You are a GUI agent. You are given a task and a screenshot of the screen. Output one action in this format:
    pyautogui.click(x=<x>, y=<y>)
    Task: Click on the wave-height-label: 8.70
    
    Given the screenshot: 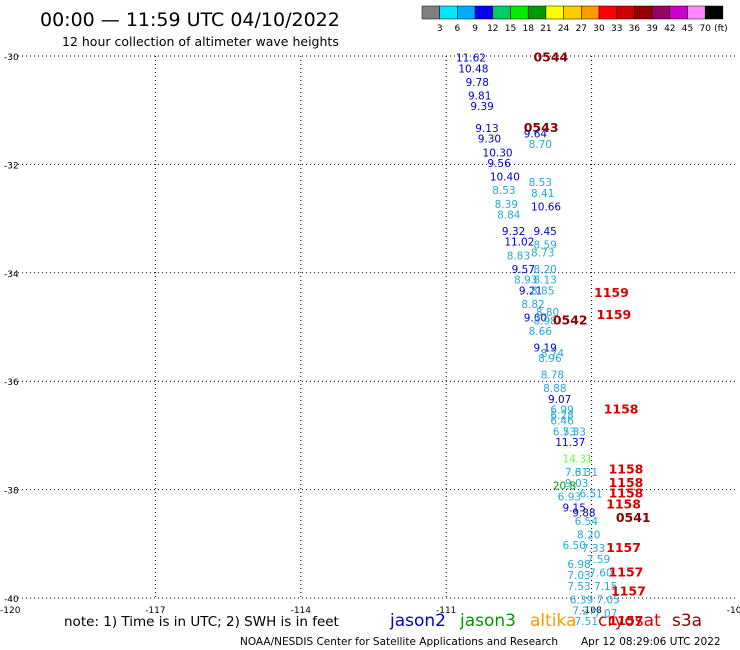 What is the action you would take?
    pyautogui.click(x=540, y=145)
    